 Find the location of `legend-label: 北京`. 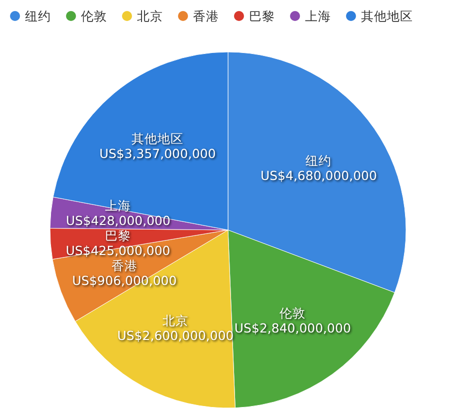

legend-label: 北京 is located at coordinates (150, 16).